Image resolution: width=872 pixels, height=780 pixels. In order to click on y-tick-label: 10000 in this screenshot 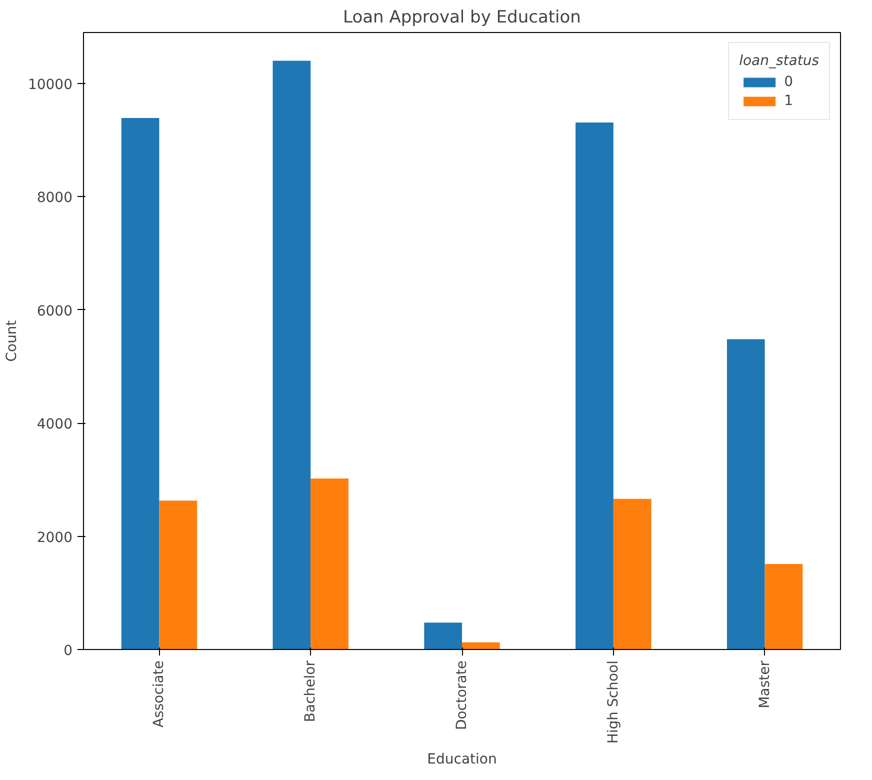, I will do `click(50, 84)`.